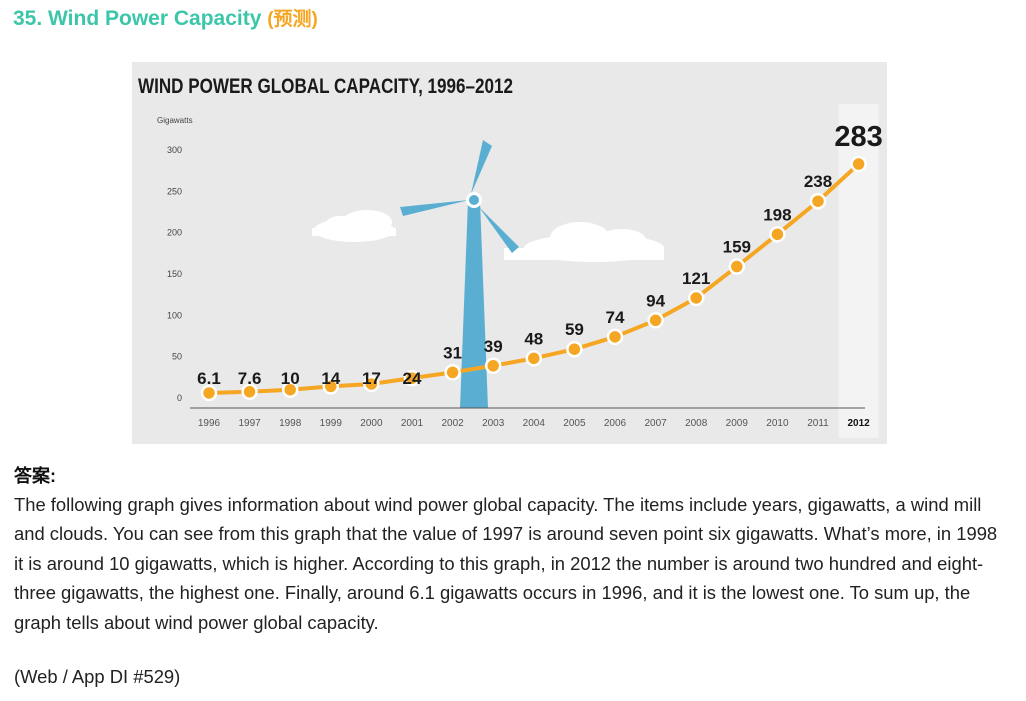  I want to click on chart-title: WIND POWER GLOBAL CAPACITY, 1996–2012, so click(325, 86).